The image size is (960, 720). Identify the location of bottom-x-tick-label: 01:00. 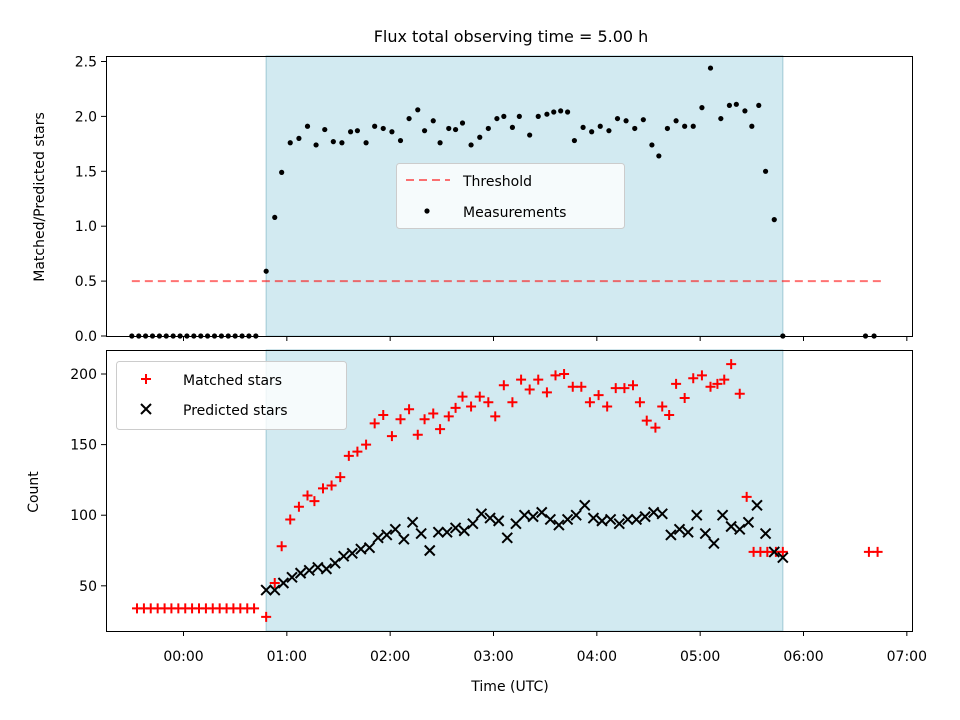
(287, 657).